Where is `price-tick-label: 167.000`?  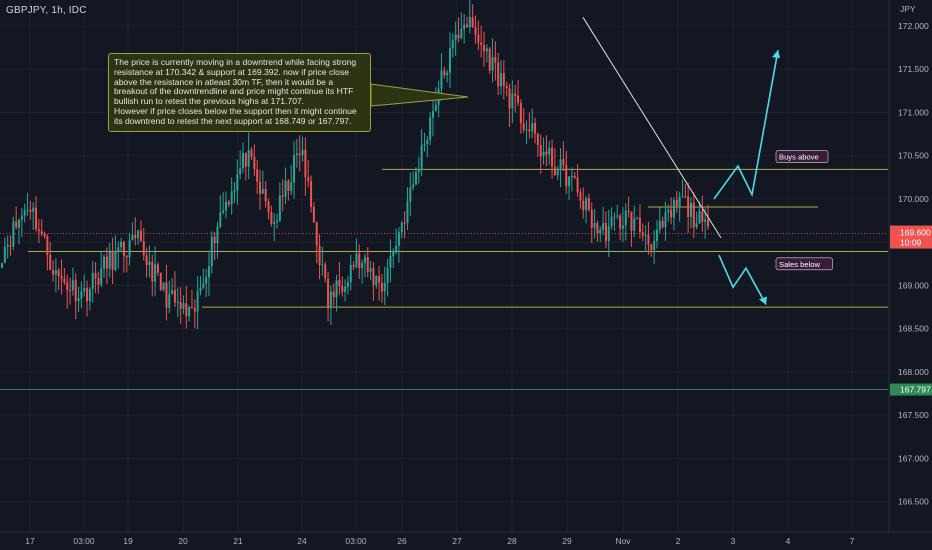
price-tick-label: 167.000 is located at coordinates (913, 458).